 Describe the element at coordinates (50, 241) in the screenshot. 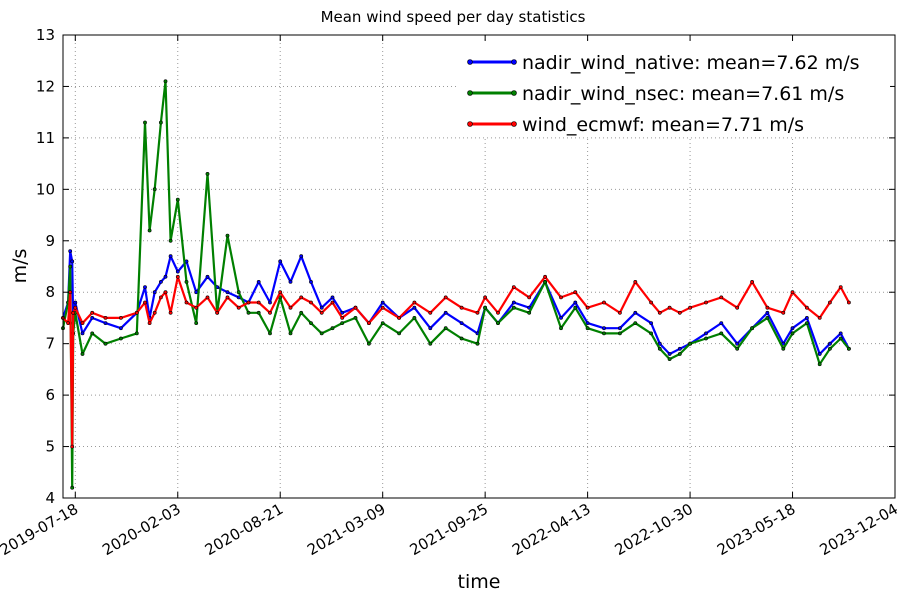

I see `y-tick-label: 9` at that location.